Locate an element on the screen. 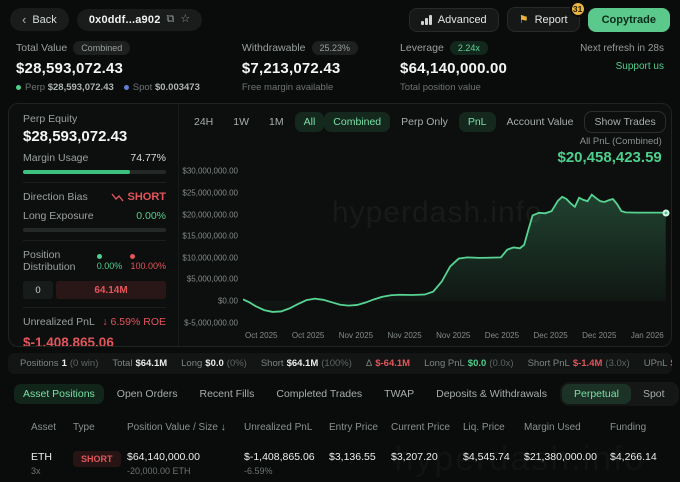  report-count-badge: 31 is located at coordinates (577, 9).